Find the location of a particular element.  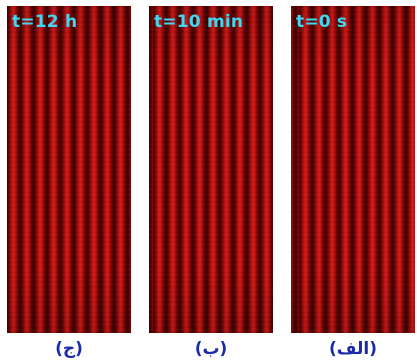

panel-caption-b: (ب) is located at coordinates (211, 349).